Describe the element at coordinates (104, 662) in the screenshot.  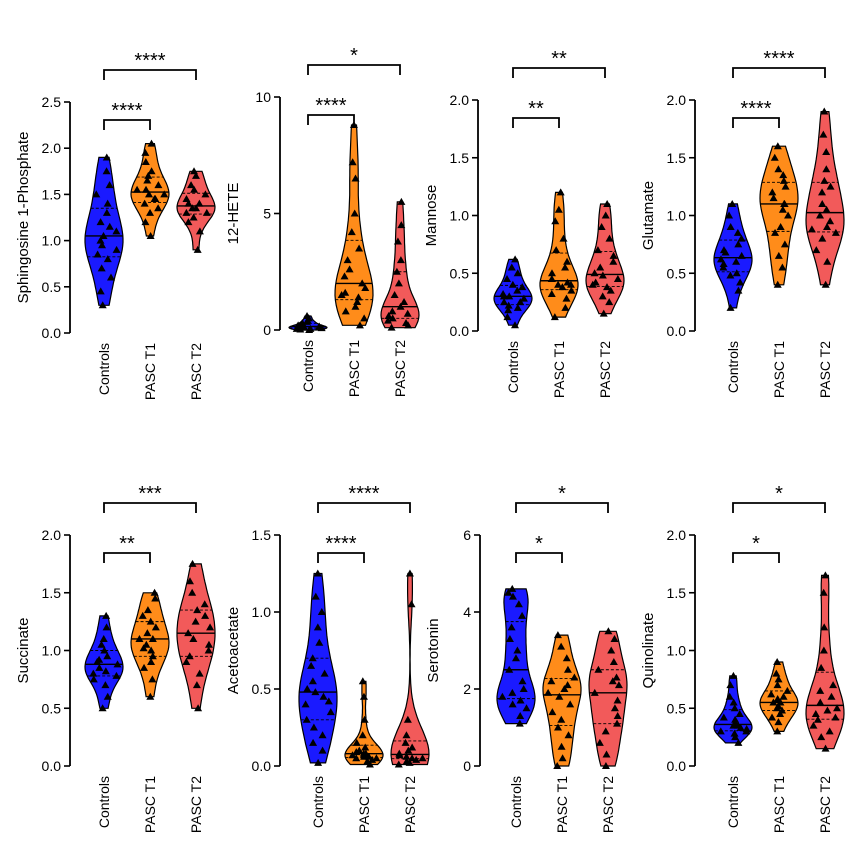
I see `violin-controls` at that location.